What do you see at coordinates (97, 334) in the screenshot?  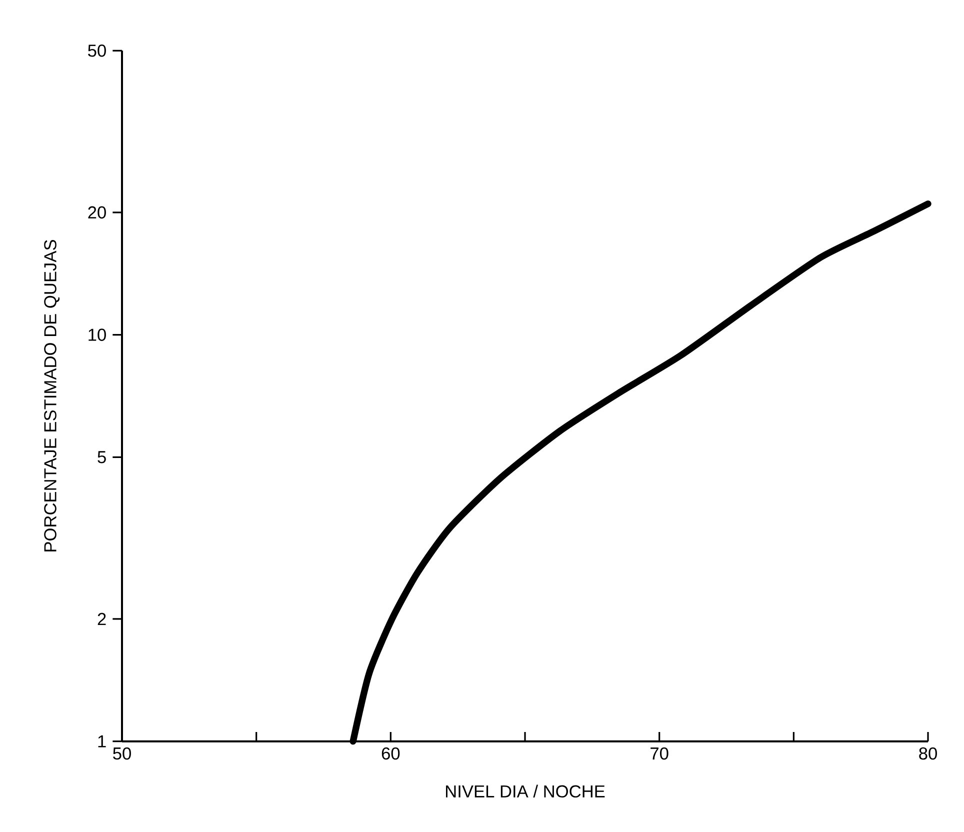 I see `y-tick-label: 10` at bounding box center [97, 334].